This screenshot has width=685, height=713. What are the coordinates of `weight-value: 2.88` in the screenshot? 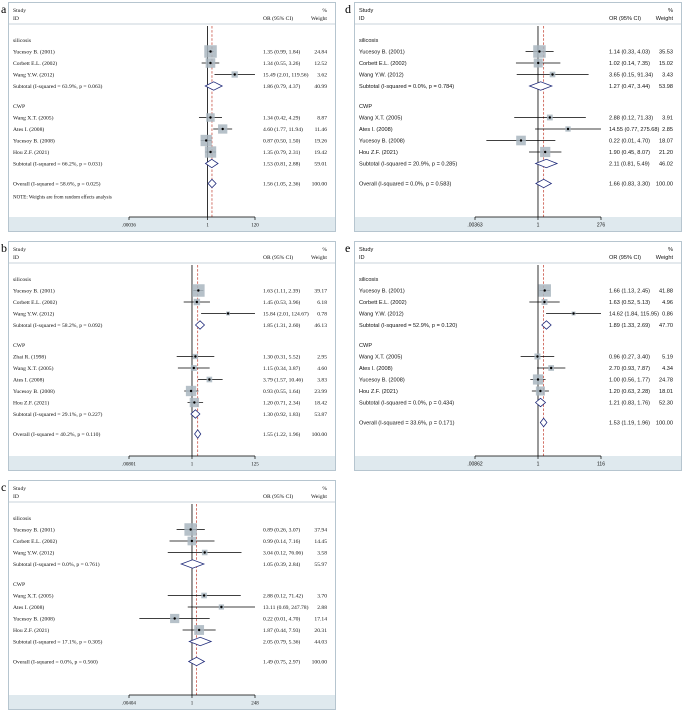 It's located at (322, 608).